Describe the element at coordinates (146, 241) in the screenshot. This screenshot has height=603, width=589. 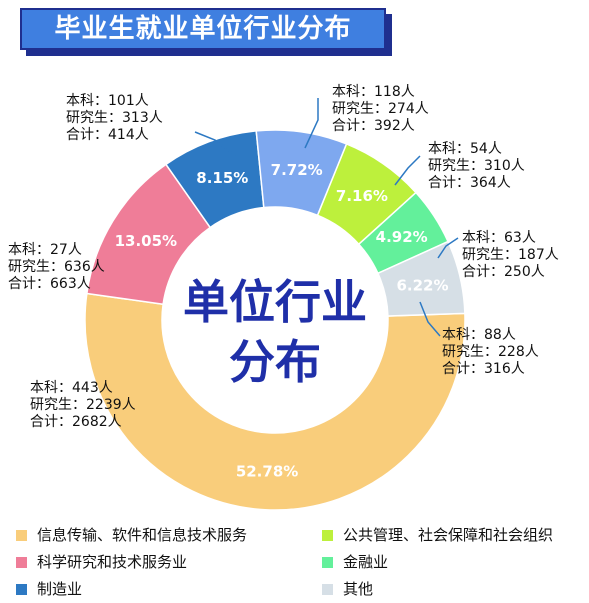
I see `percent-label-science: 13.05%` at that location.